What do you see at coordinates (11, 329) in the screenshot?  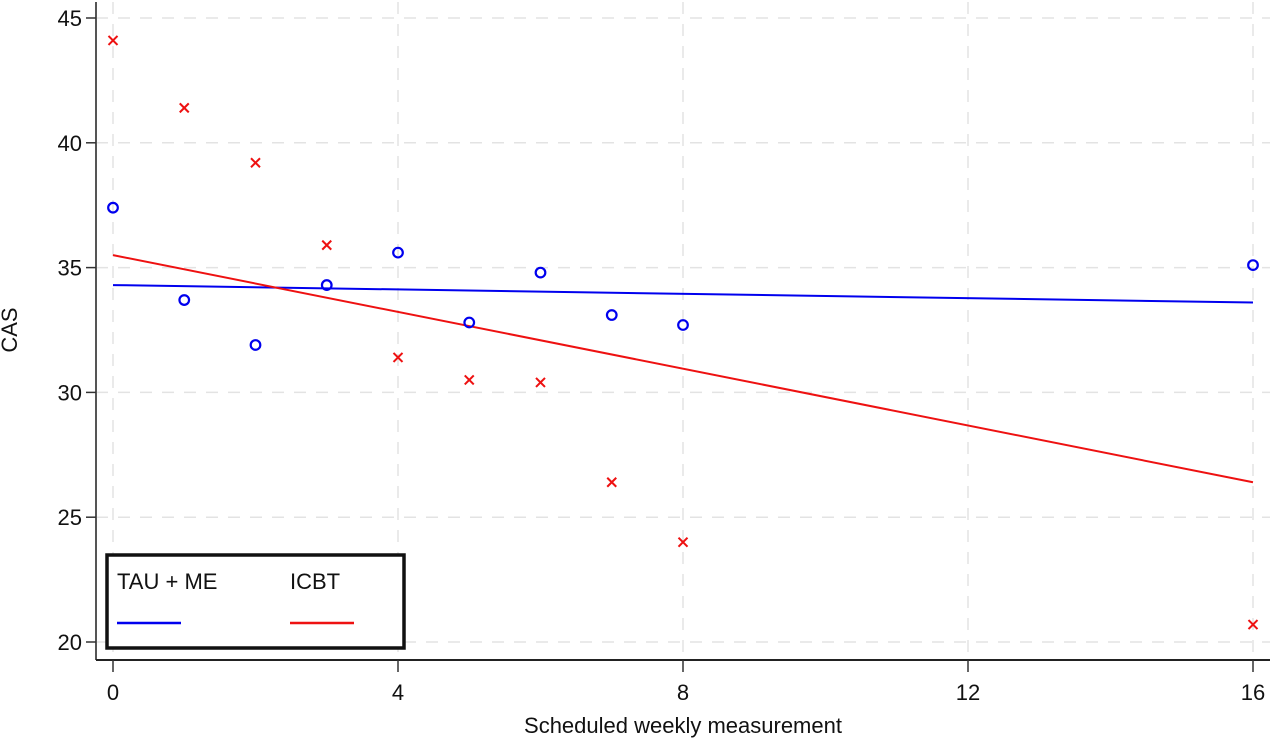 I see `y-axis-title: CAS` at bounding box center [11, 329].